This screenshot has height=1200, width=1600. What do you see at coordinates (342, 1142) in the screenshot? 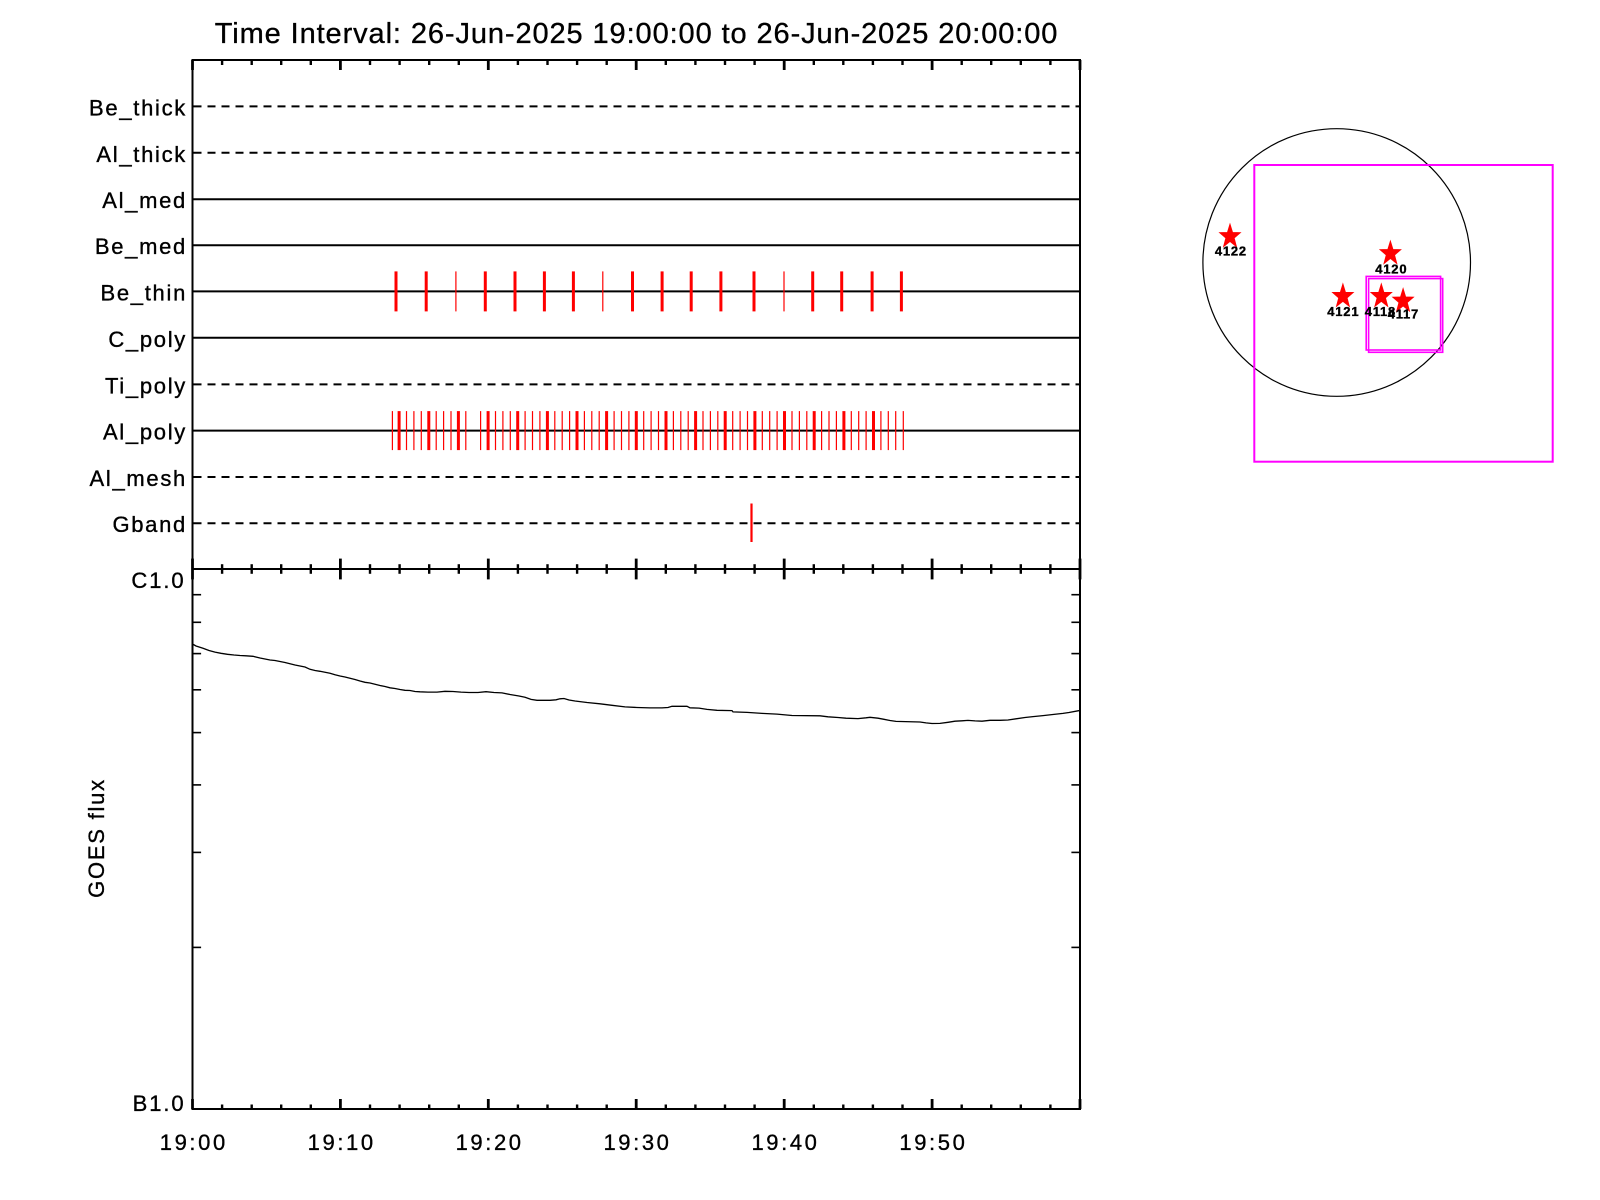
I see `svg-text: 19:10` at bounding box center [342, 1142].